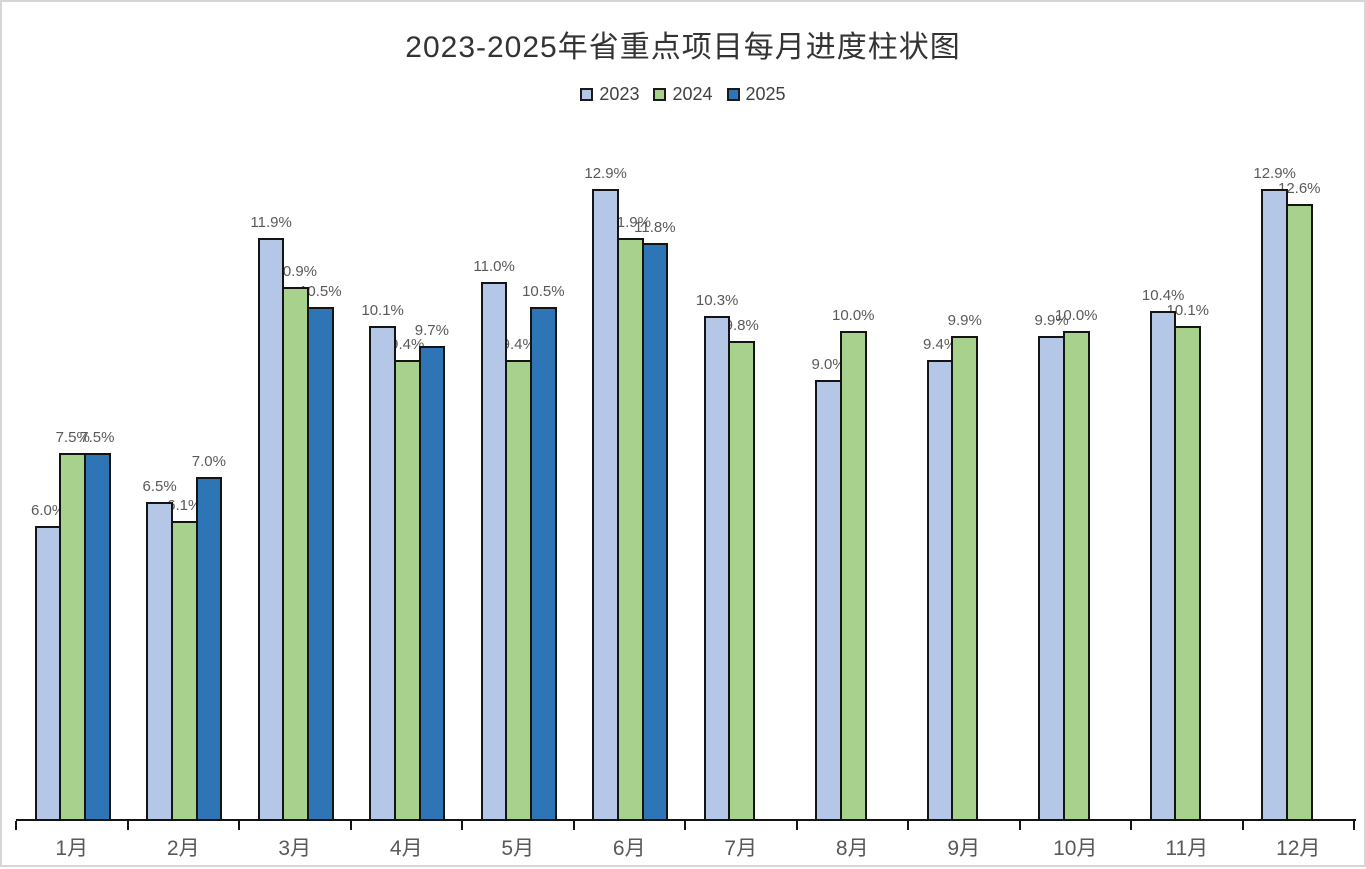 The width and height of the screenshot is (1366, 869). What do you see at coordinates (1299, 189) in the screenshot?
I see `bar-label-2024-12月: 12.6%` at bounding box center [1299, 189].